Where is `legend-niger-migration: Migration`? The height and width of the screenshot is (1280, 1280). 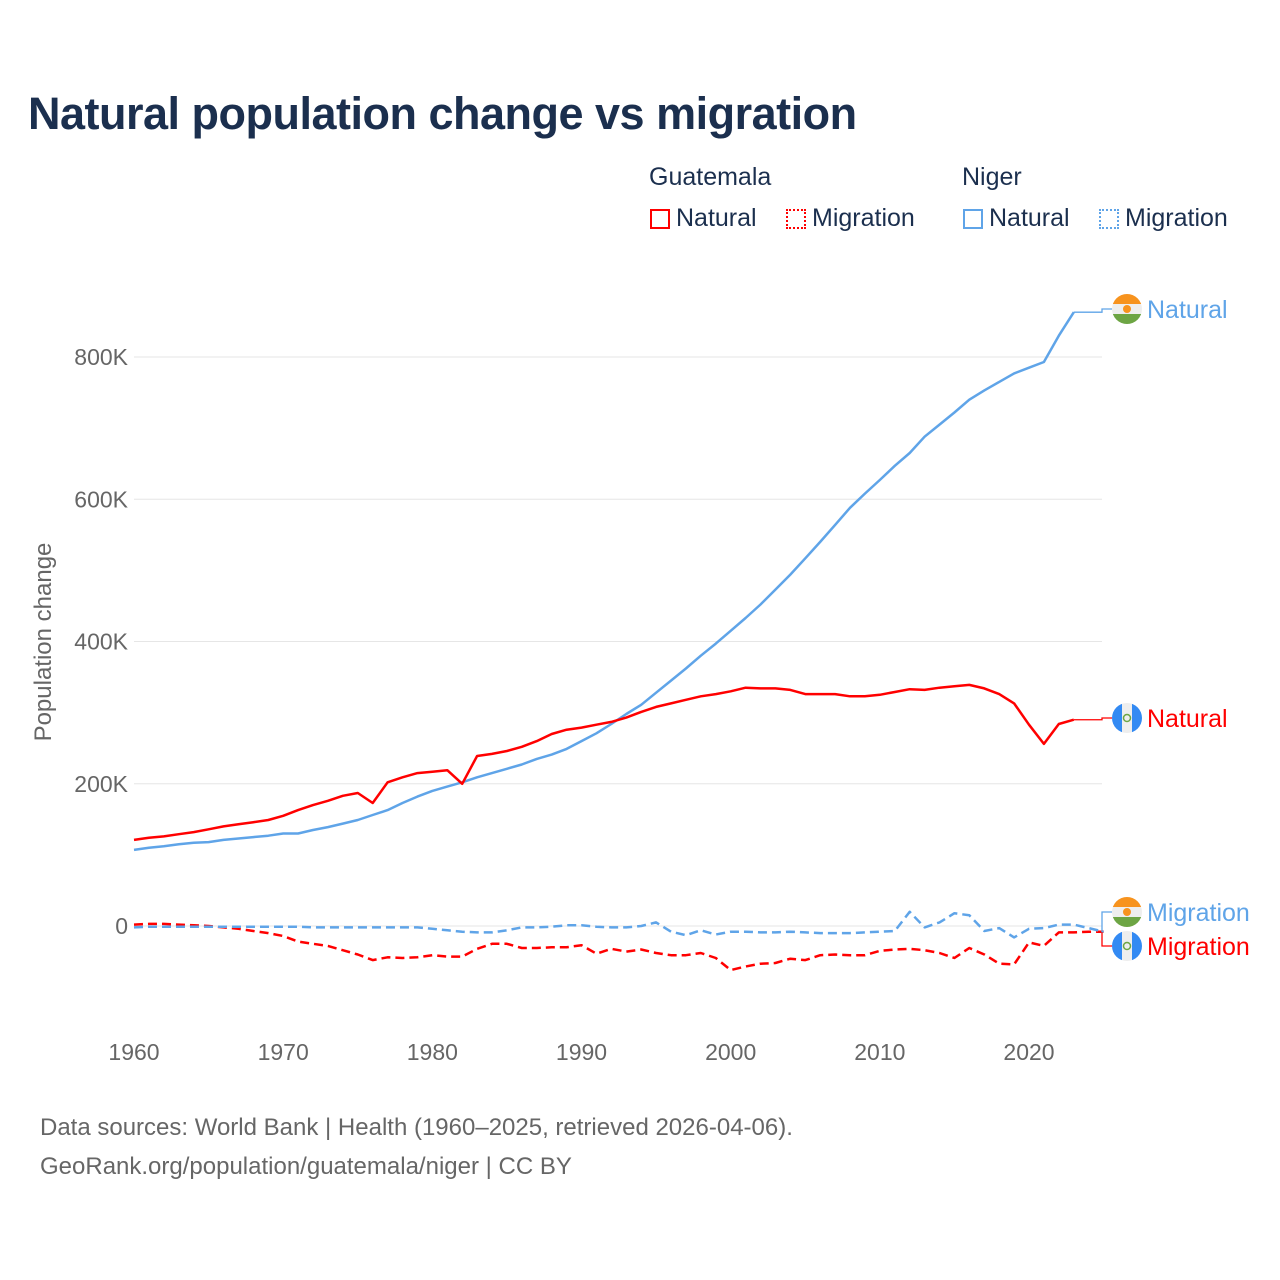
legend-niger-migration: Migration is located at coordinates (1163, 218).